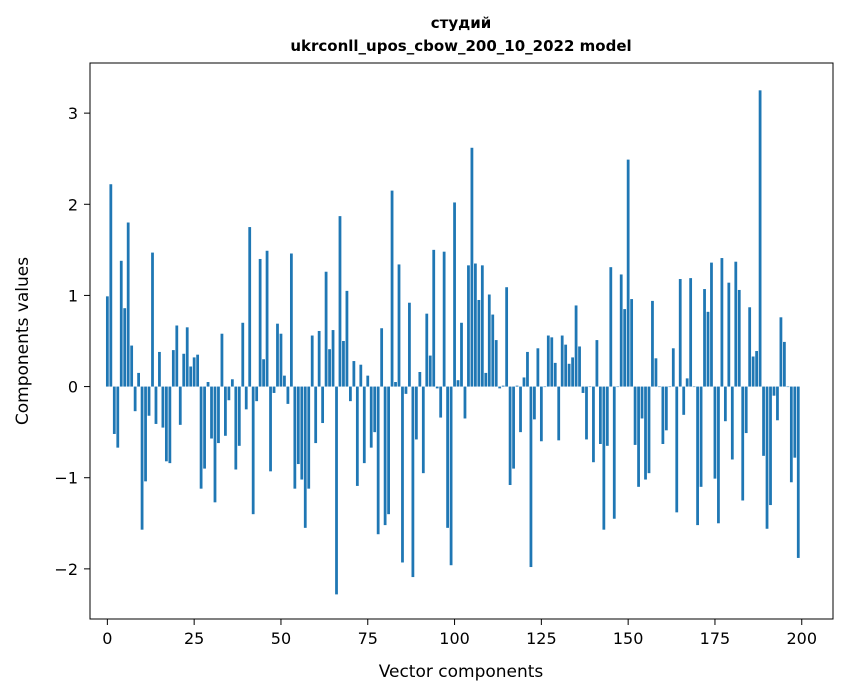  Describe the element at coordinates (628, 638) in the screenshot. I see `x-tick-label: 150` at that location.